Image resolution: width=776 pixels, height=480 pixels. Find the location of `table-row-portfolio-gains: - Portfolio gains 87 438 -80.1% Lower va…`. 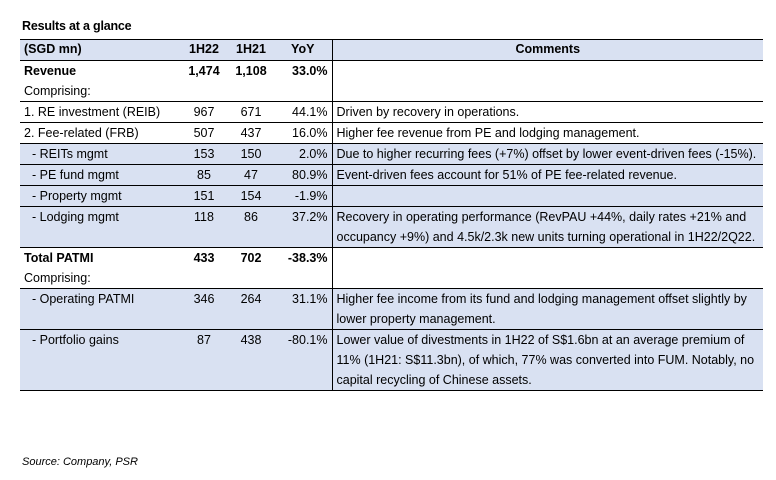

table-row-portfolio-gains: - Portfolio gains 87 438 -80.1% Lower va… is located at coordinates (391, 360).